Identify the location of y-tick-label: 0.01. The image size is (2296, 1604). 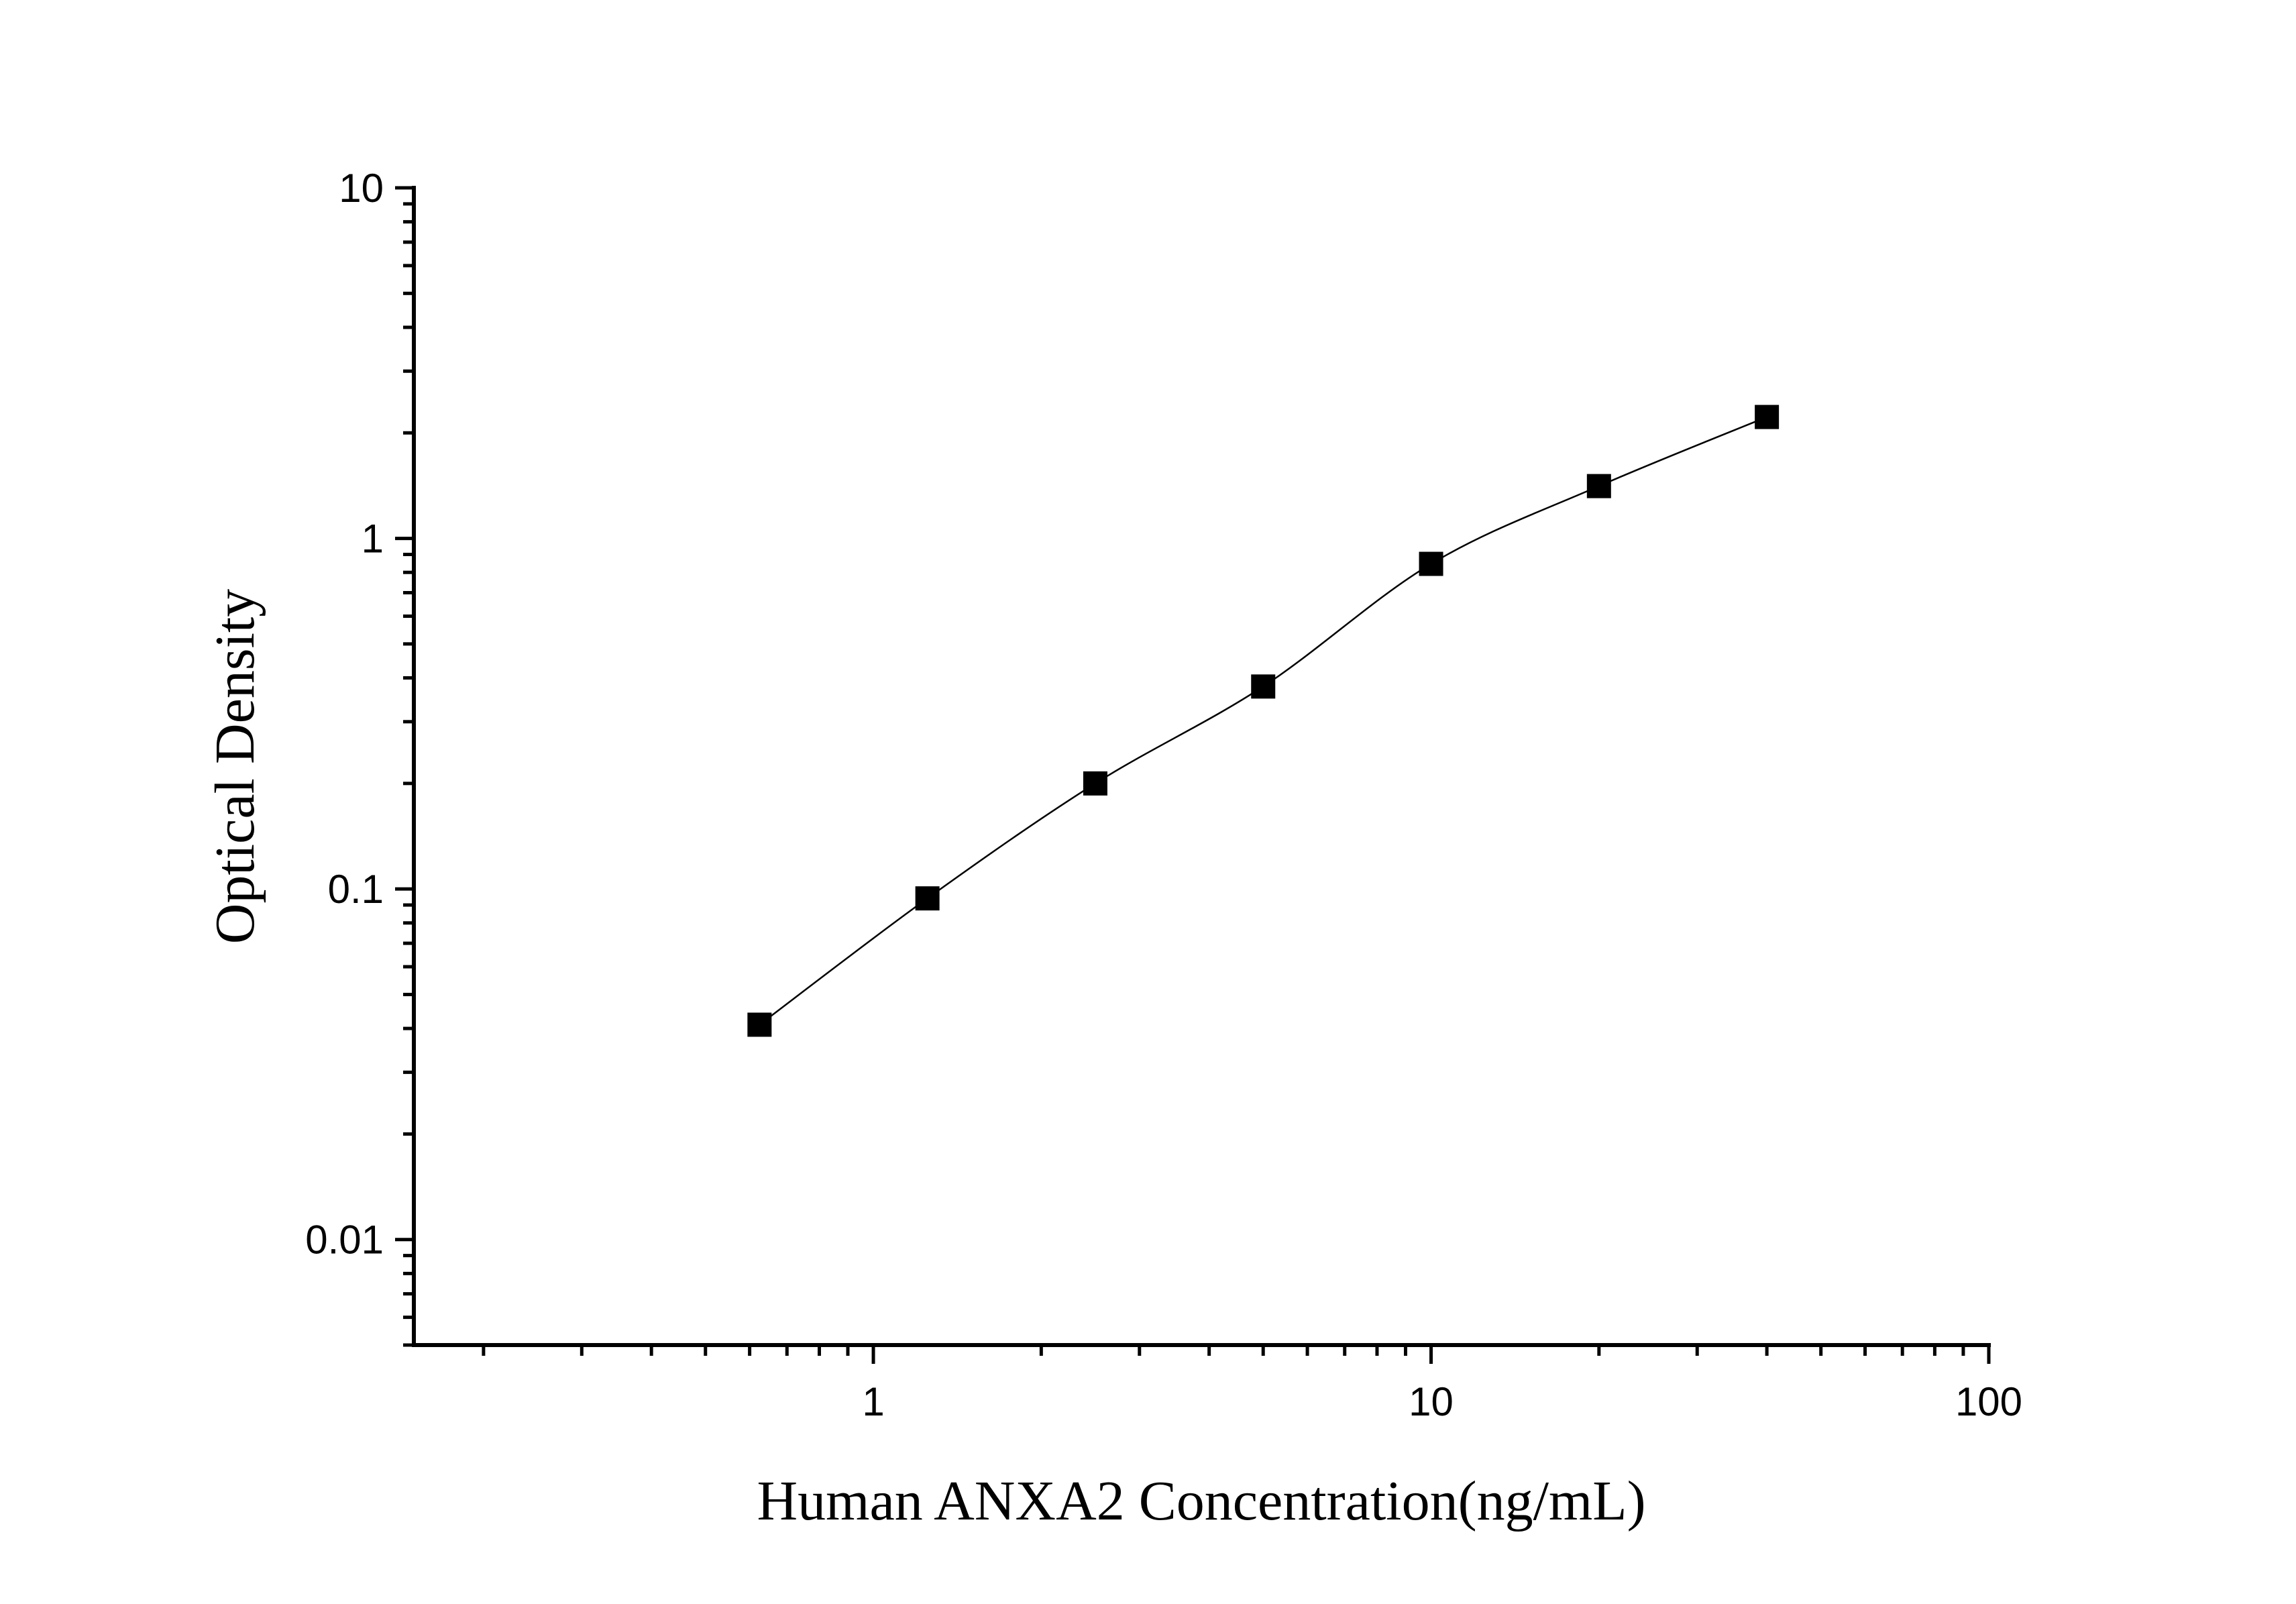
(345, 1240).